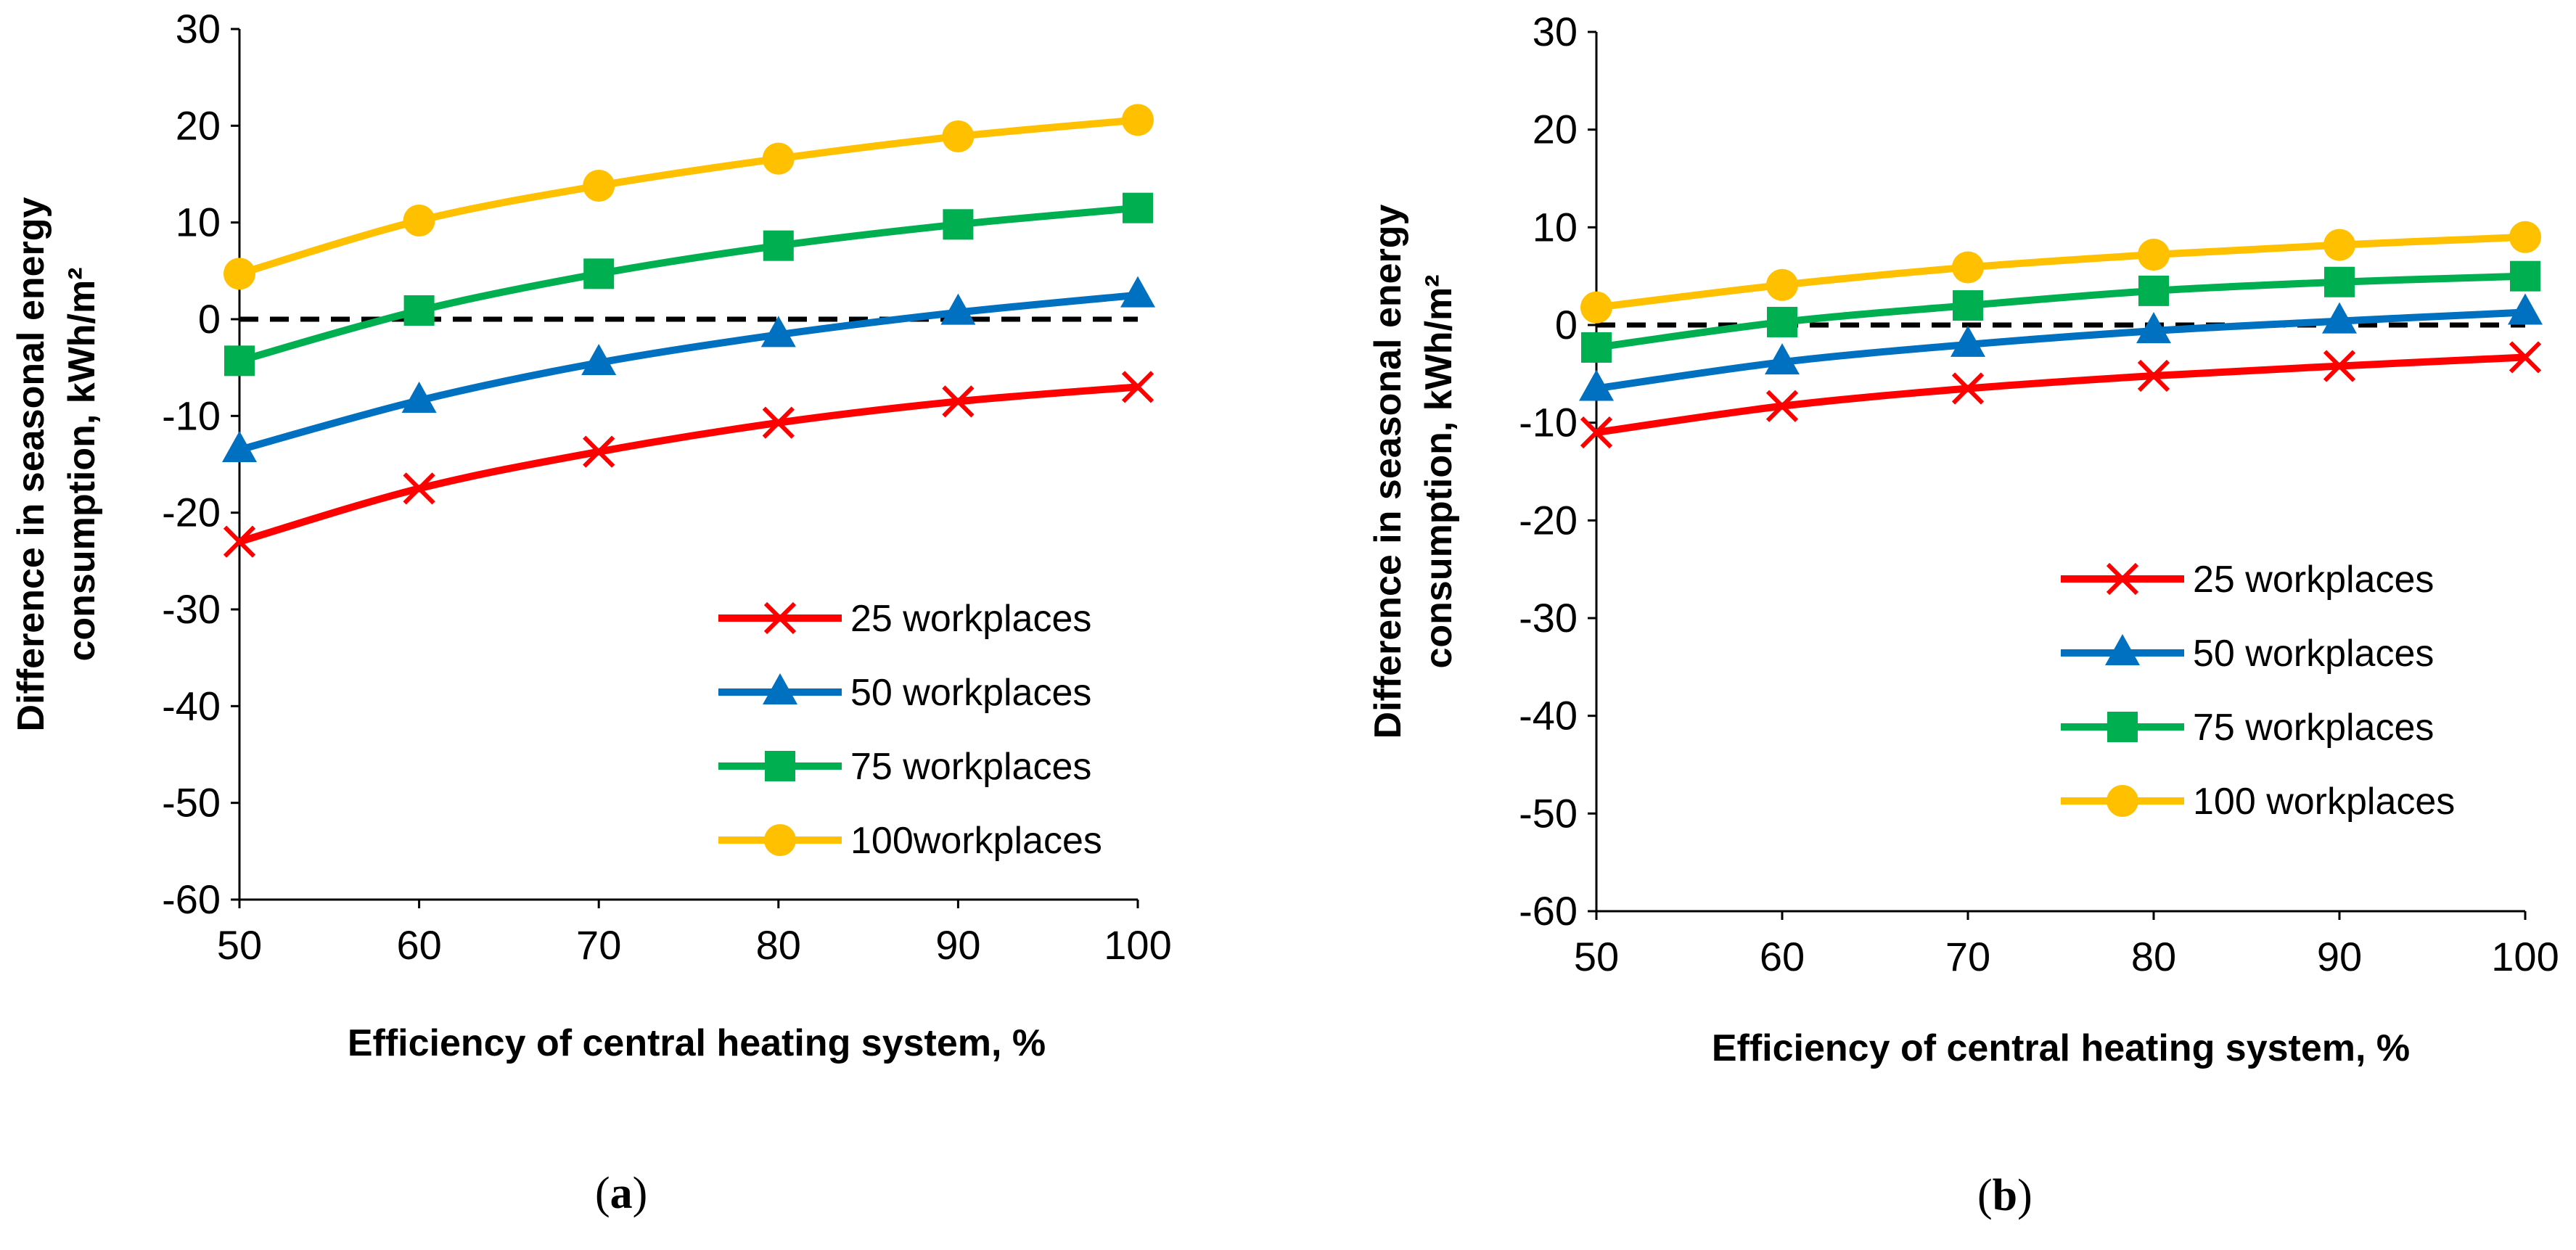 The image size is (2576, 1250). Describe the element at coordinates (198, 222) in the screenshot. I see `y-tick-label: 10` at that location.